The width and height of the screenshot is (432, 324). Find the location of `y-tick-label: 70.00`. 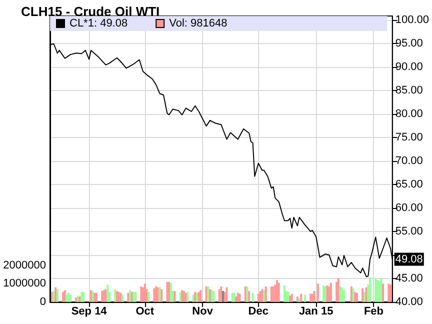

y-tick-label: 70.00 is located at coordinates (409, 160).